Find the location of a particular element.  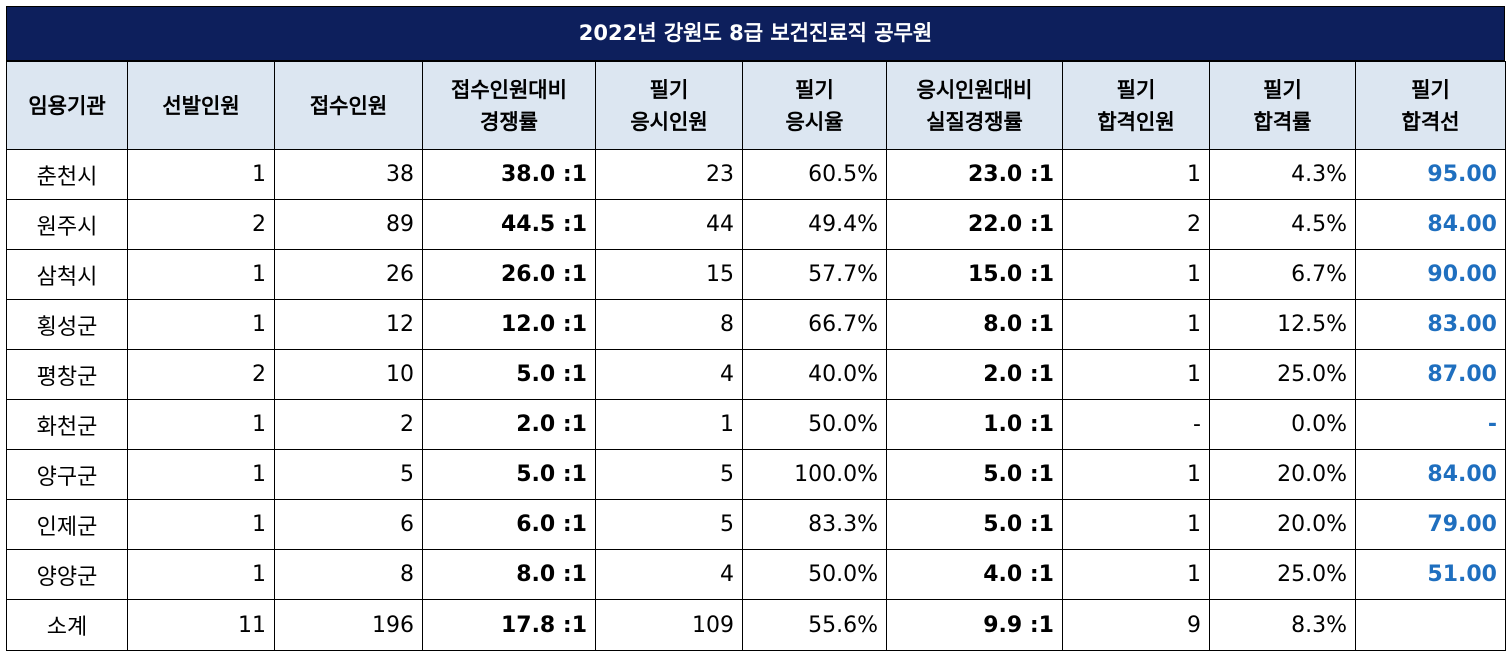

cell-application-ratio: 5.0 :1 is located at coordinates (509, 474).